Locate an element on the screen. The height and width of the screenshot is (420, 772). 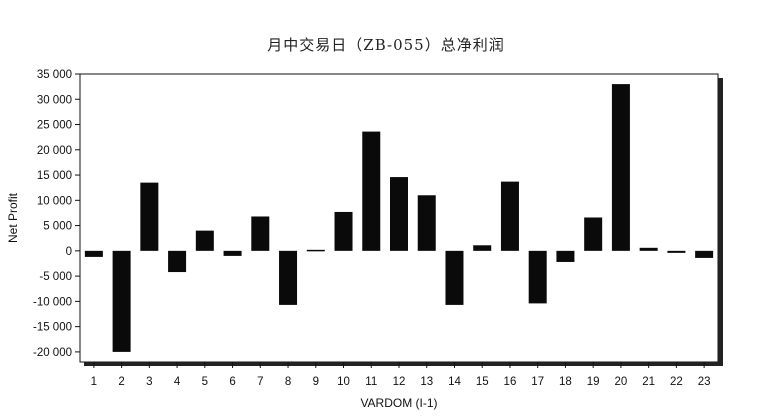
x-axis: 1 2 3 4 5 6 7 8 9 10 11 12 13 14 15 16 17 18 19 20 21 22 23 is located at coordinates (401, 375).